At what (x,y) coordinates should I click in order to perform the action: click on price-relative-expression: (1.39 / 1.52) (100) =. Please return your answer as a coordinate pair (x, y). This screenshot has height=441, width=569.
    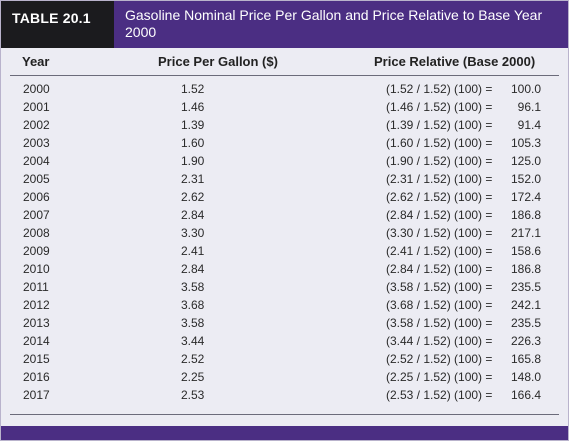
    Looking at the image, I should click on (439, 125).